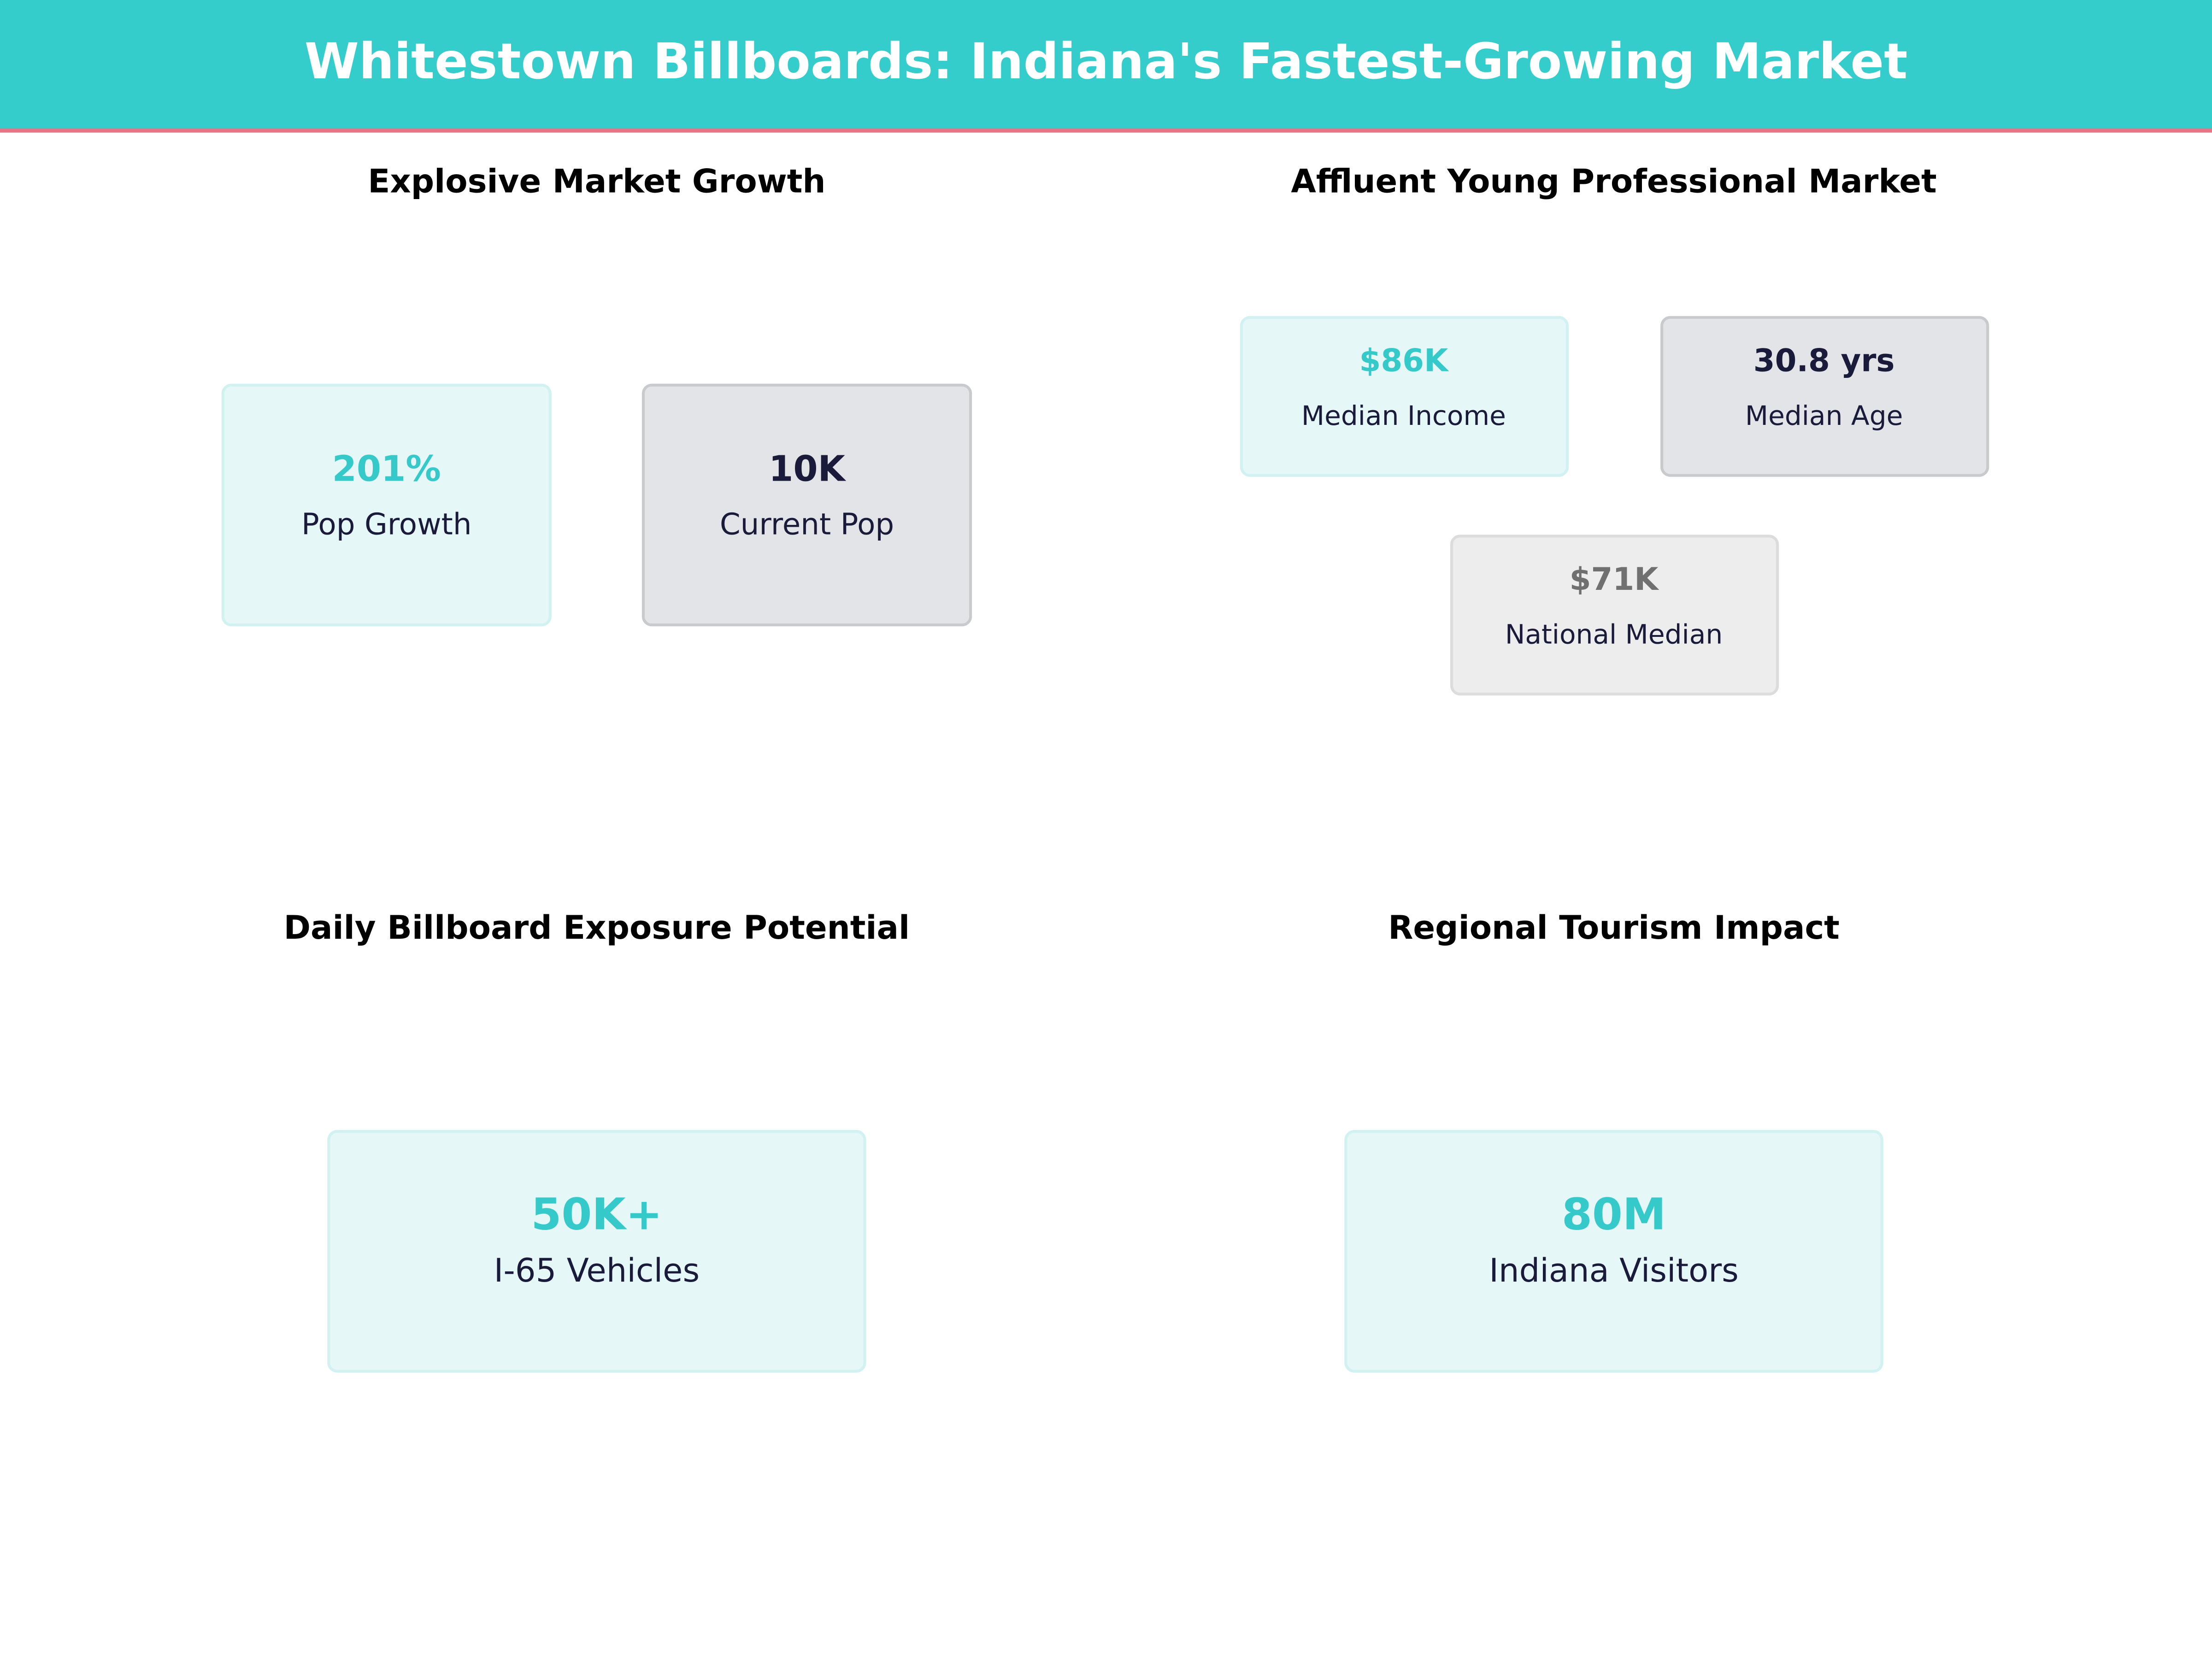 This screenshot has height=1659, width=2212. I want to click on card-label: National Median, so click(1614, 634).